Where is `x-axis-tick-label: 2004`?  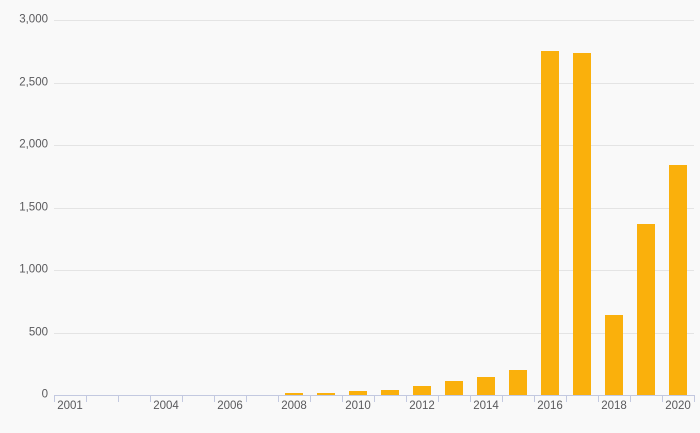 x-axis-tick-label: 2004 is located at coordinates (166, 406).